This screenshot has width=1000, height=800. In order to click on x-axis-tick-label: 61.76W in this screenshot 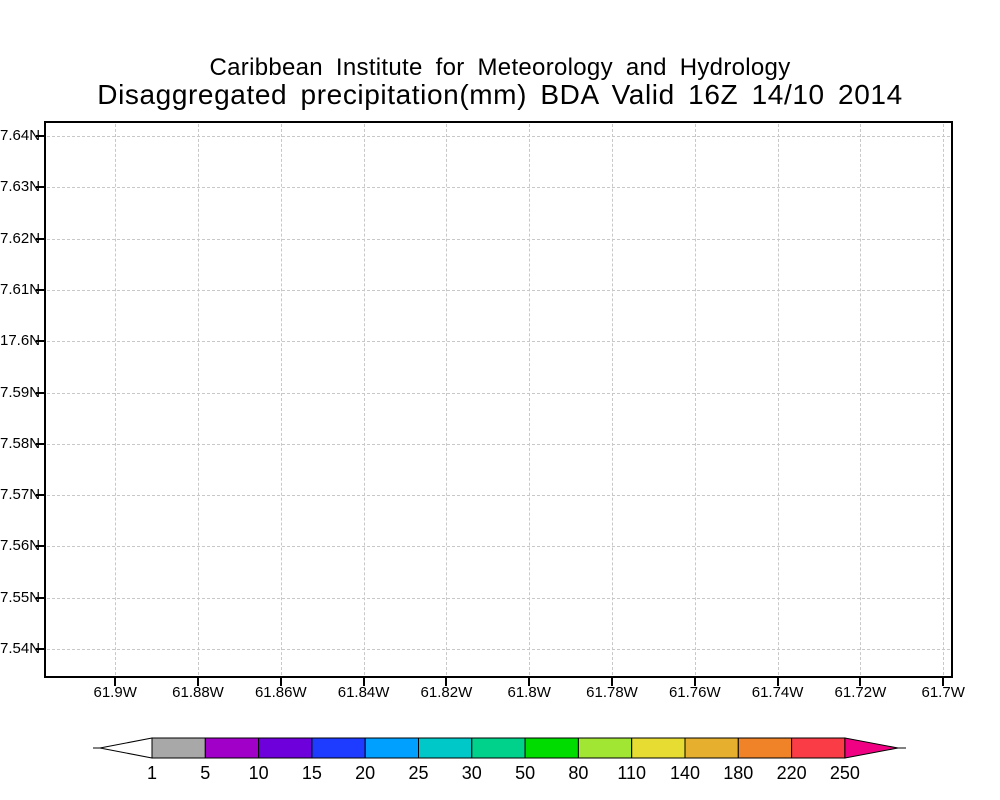, I will do `click(694, 692)`.